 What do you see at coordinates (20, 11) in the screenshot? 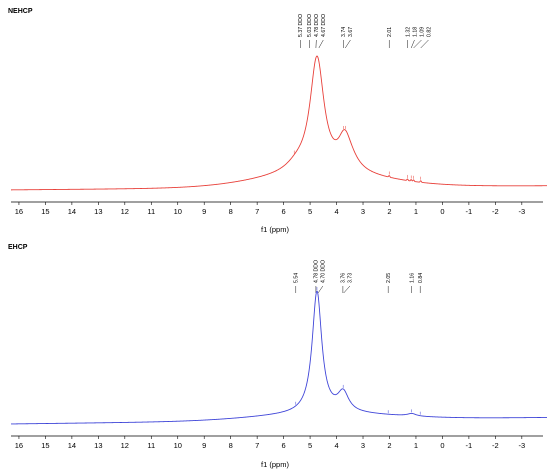
I see `panel-title: NEHCP` at bounding box center [20, 11].